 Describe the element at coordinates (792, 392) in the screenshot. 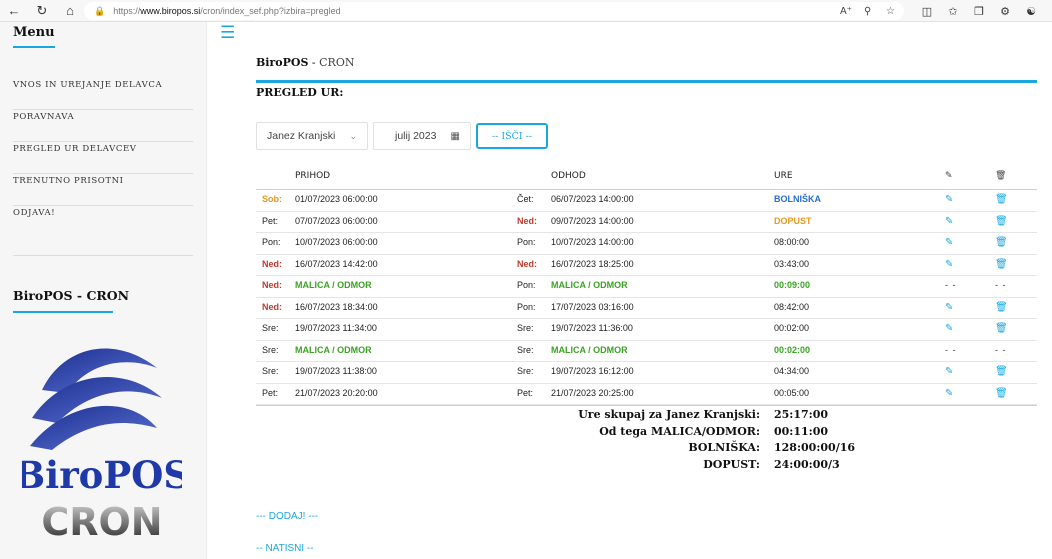

I see `ure-cell: 00:05:00` at that location.